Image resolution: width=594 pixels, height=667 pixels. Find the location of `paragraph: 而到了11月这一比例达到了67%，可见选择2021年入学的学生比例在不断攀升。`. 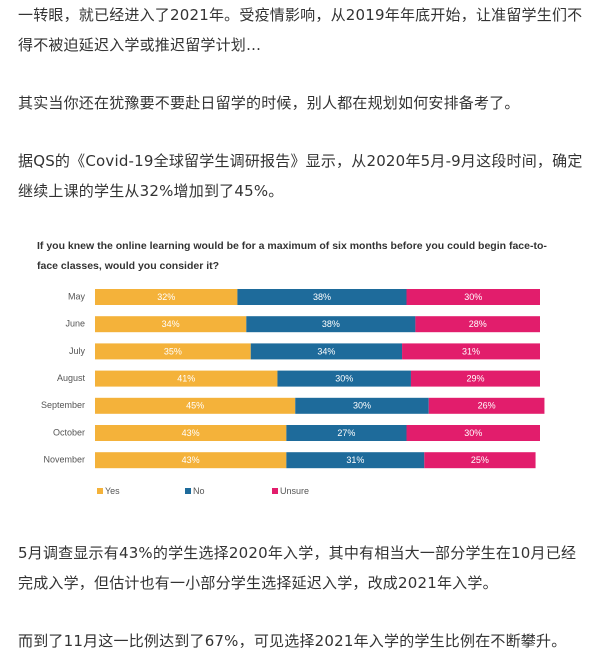

paragraph: 而到了11月这一比例达到了67%，可见选择2021年入学的学生比例在不断攀升。 is located at coordinates (292, 641).